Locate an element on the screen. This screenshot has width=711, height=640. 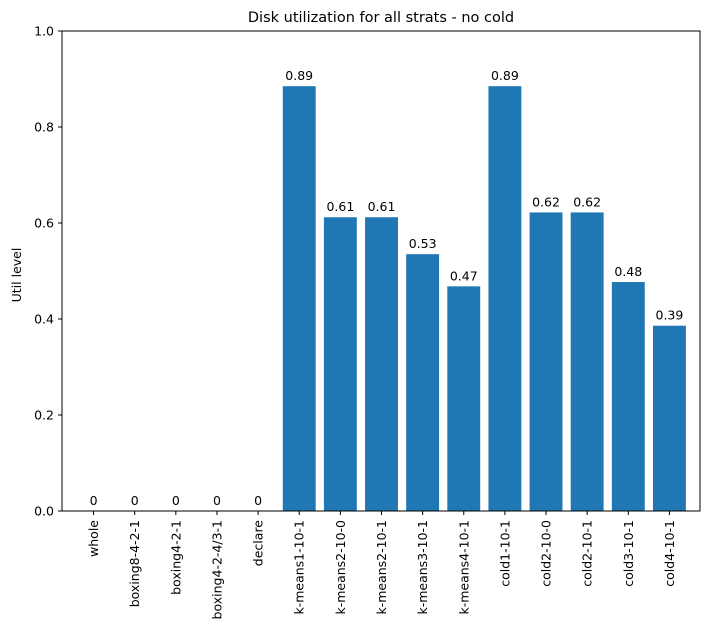
y-tick-label-0: 0.0 is located at coordinates (44, 511).